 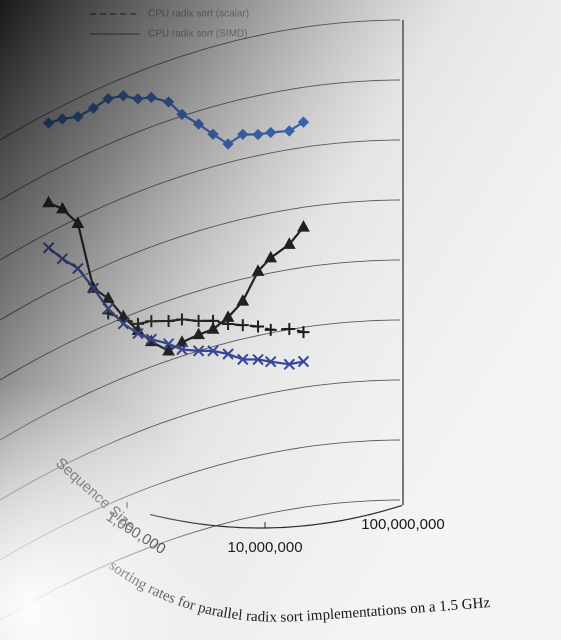 I want to click on legend-label: CPU radix sort (SIMD), so click(x=197, y=34).